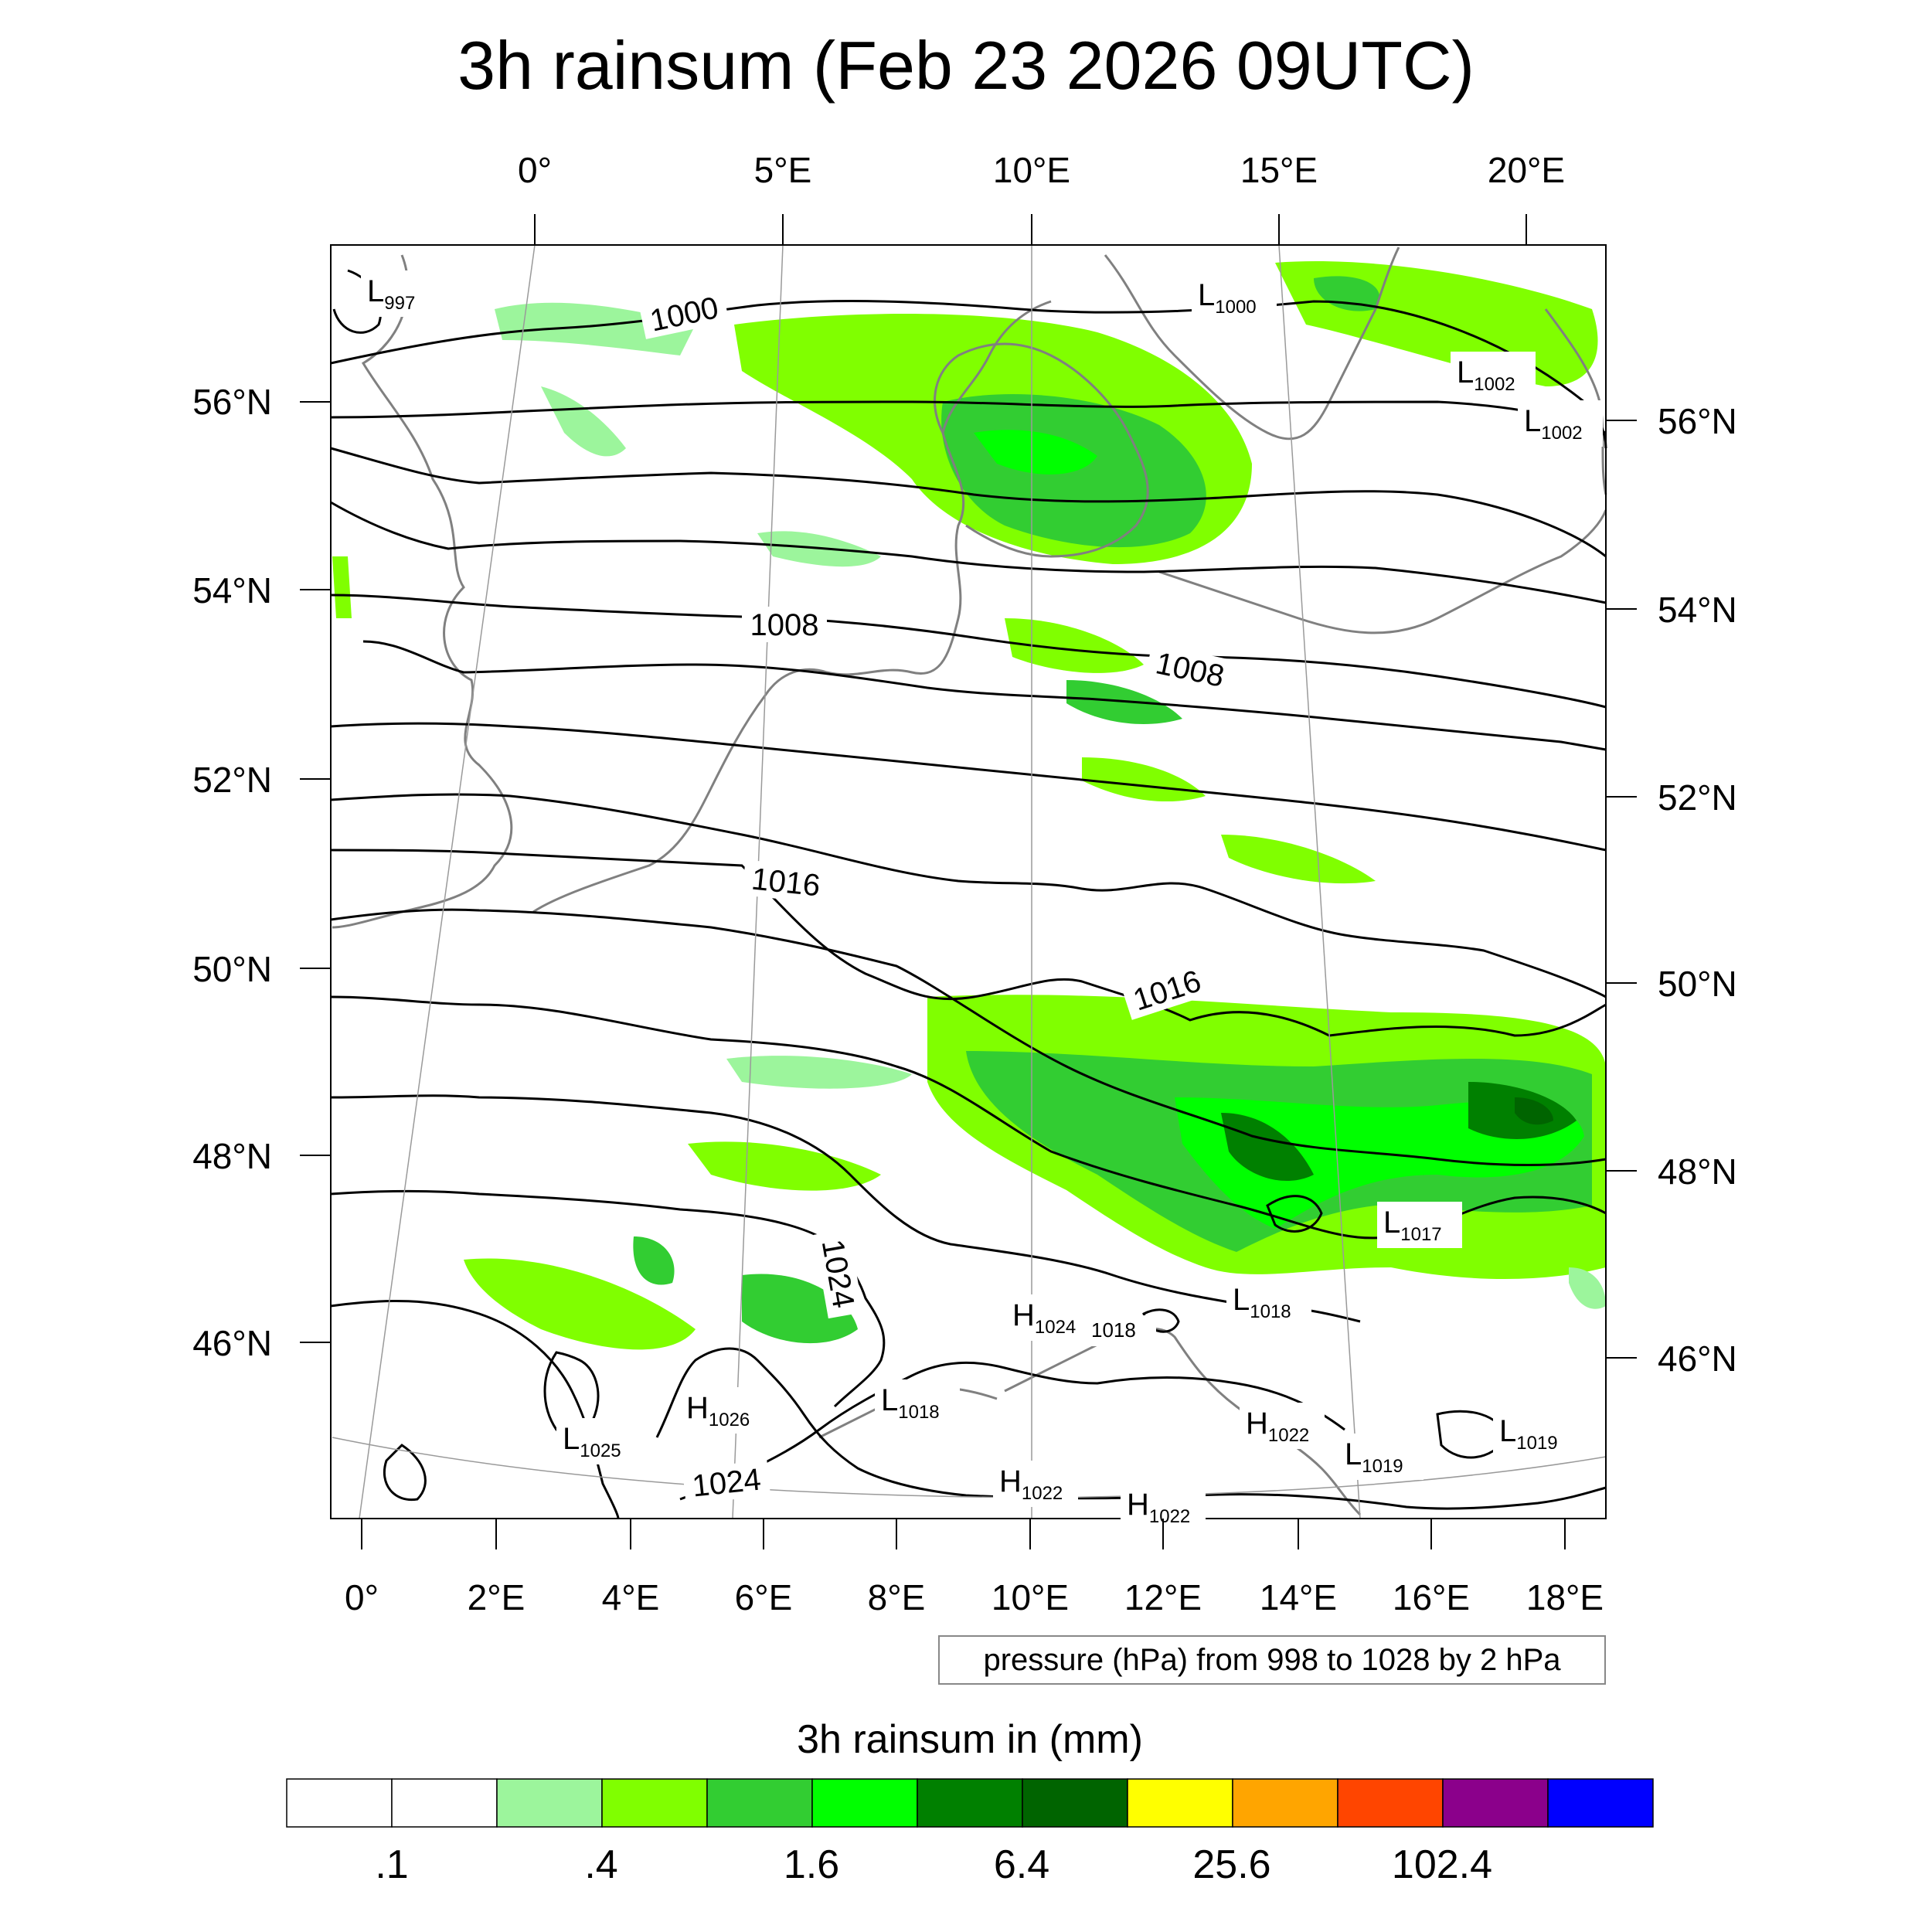 This screenshot has height=1932, width=1932. What do you see at coordinates (580, 1304) in the screenshot?
I see `rain-area-sw-streak` at bounding box center [580, 1304].